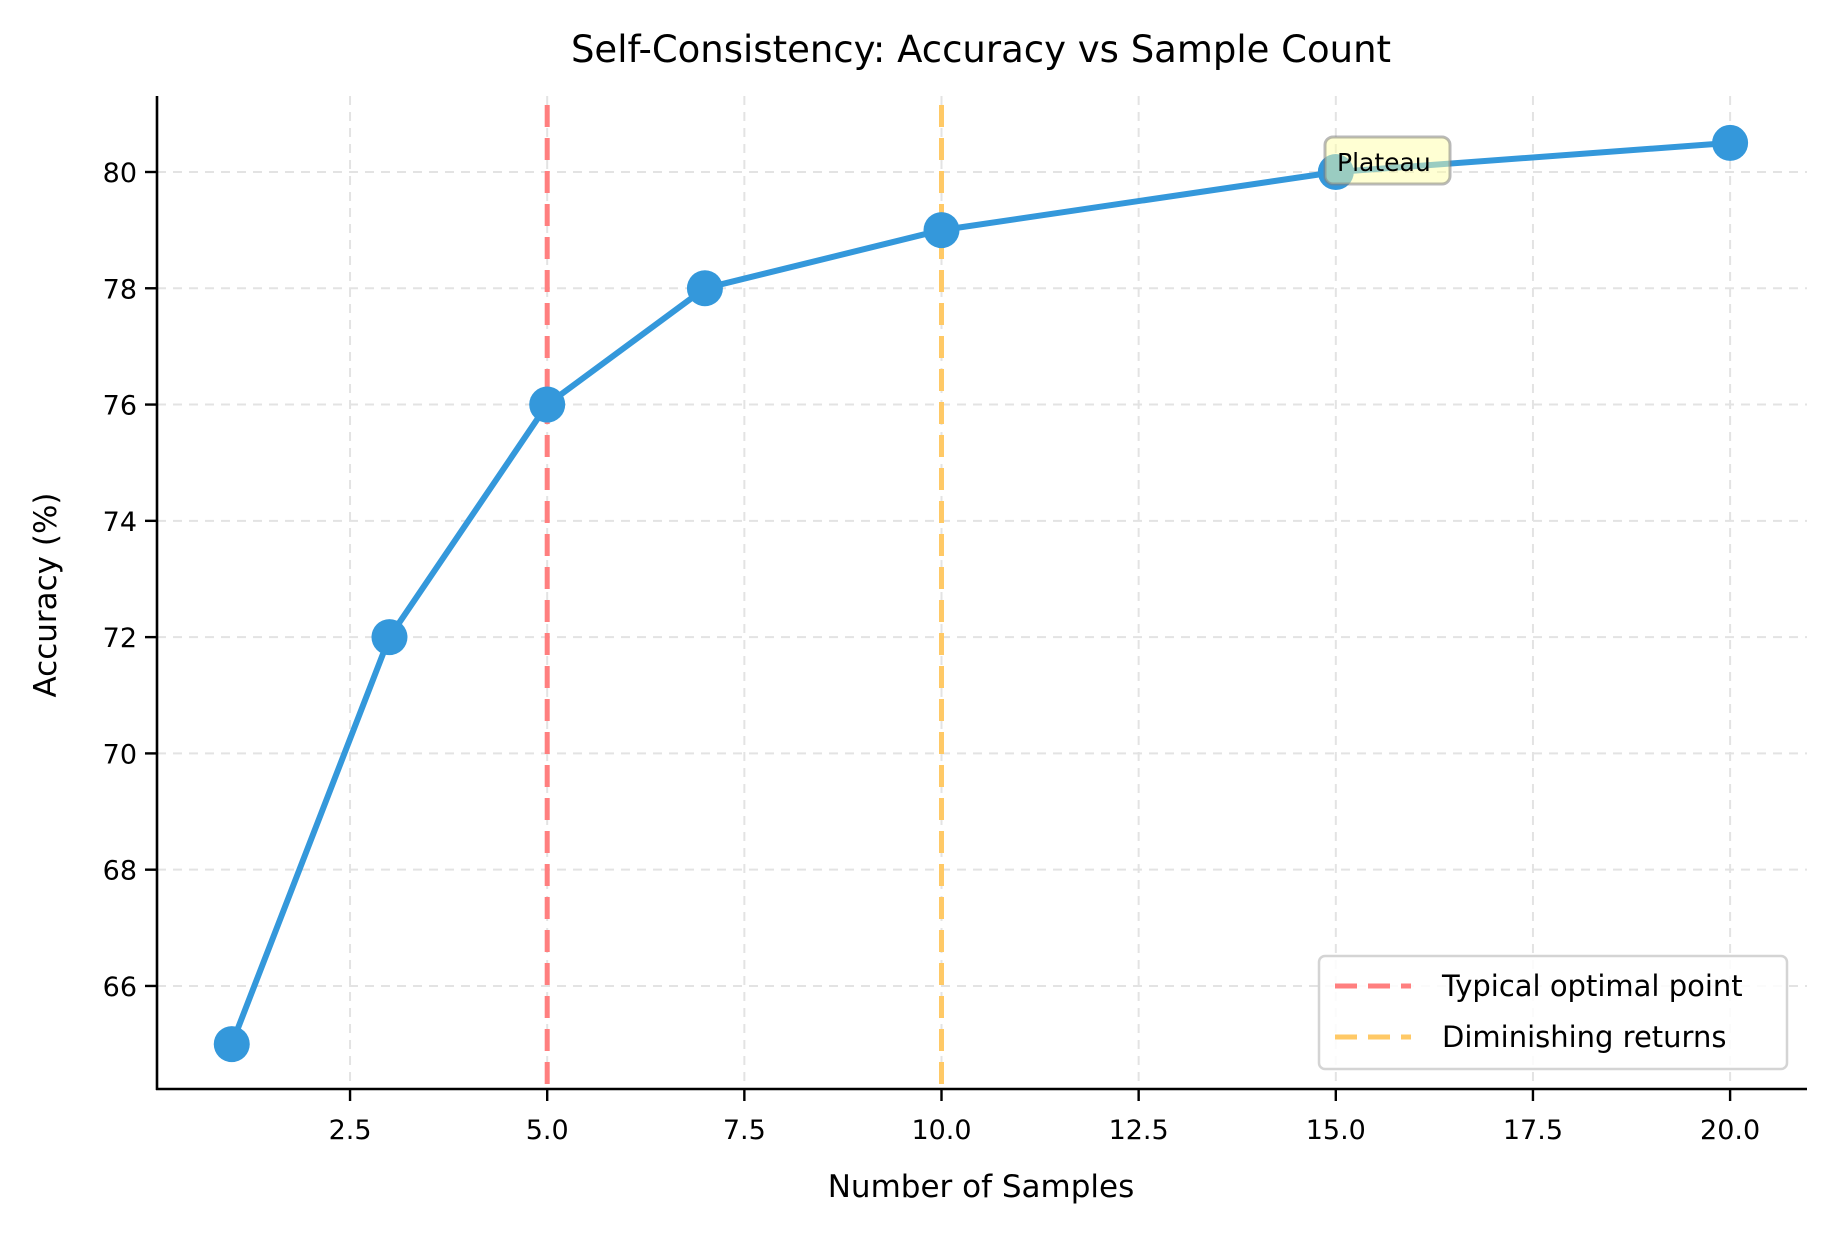 The height and width of the screenshot is (1234, 1834). What do you see at coordinates (1384, 162) in the screenshot?
I see `annotation-plateau-text: Plateau` at bounding box center [1384, 162].